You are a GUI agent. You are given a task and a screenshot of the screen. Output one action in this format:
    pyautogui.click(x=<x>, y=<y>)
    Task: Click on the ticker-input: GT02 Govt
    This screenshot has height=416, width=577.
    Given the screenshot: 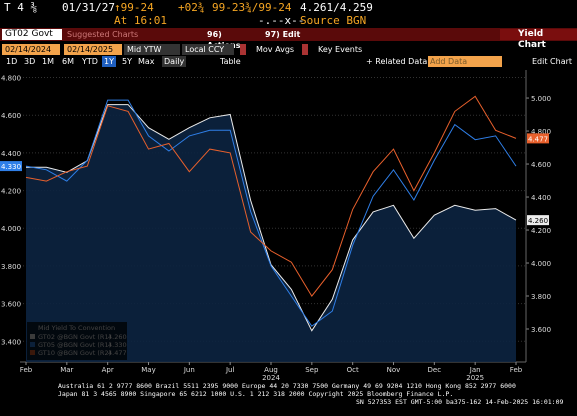 What is the action you would take?
    pyautogui.click(x=32, y=34)
    